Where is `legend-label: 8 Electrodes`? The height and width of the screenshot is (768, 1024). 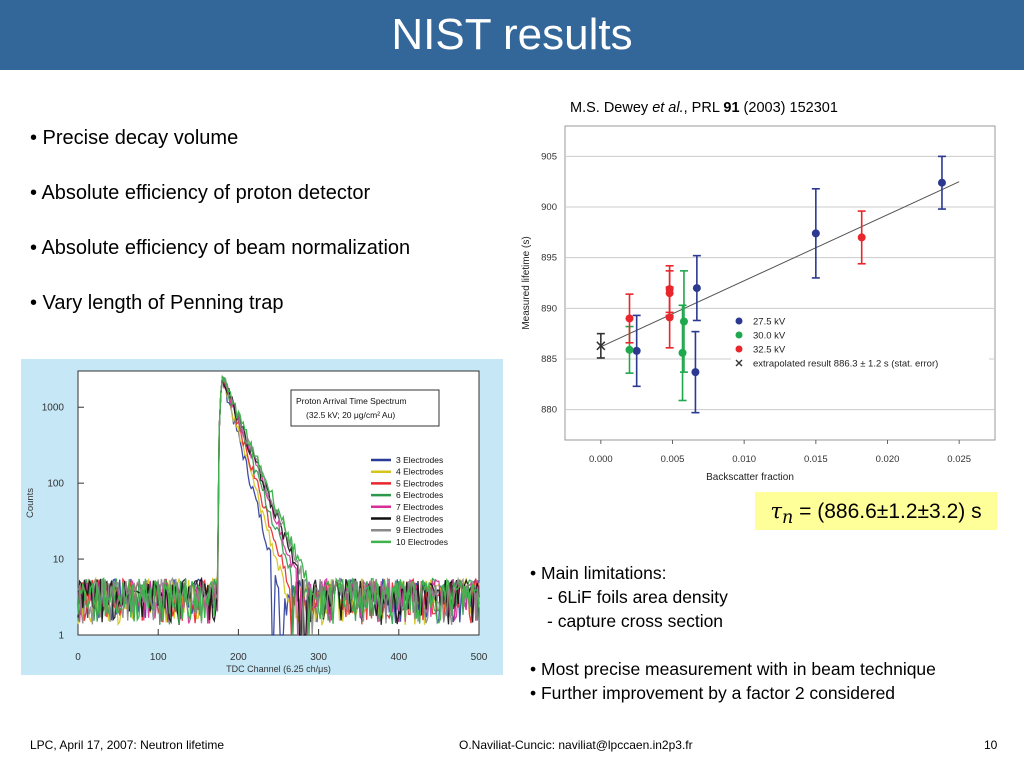
legend-label: 8 Electrodes is located at coordinates (419, 519).